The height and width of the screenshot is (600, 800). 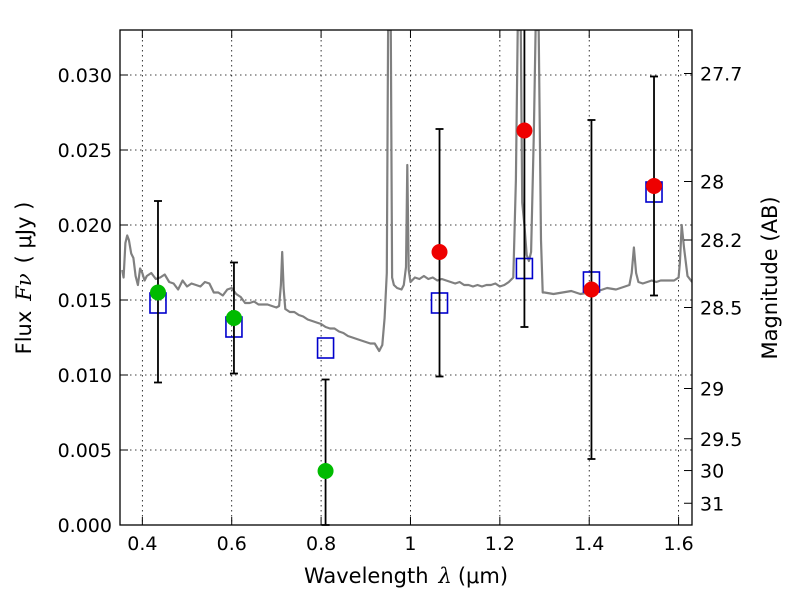 What do you see at coordinates (410, 544) in the screenshot?
I see `x-tick-label: 1` at bounding box center [410, 544].